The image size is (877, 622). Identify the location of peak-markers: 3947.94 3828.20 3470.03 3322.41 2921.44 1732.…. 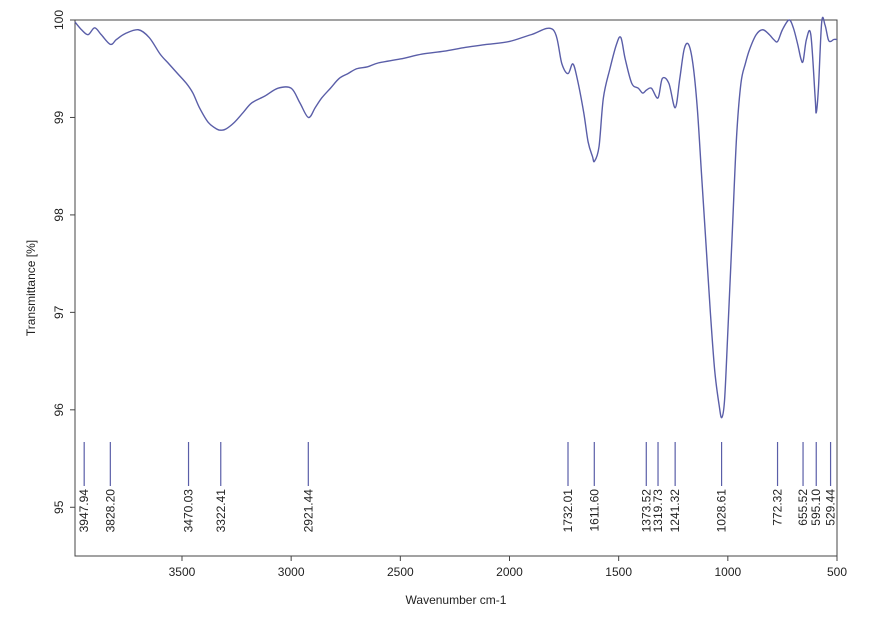
(457, 487).